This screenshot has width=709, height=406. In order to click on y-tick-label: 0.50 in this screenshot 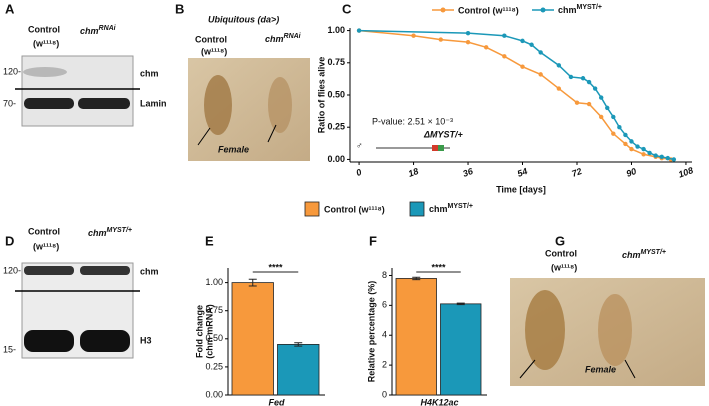, I will do `click(336, 94)`.